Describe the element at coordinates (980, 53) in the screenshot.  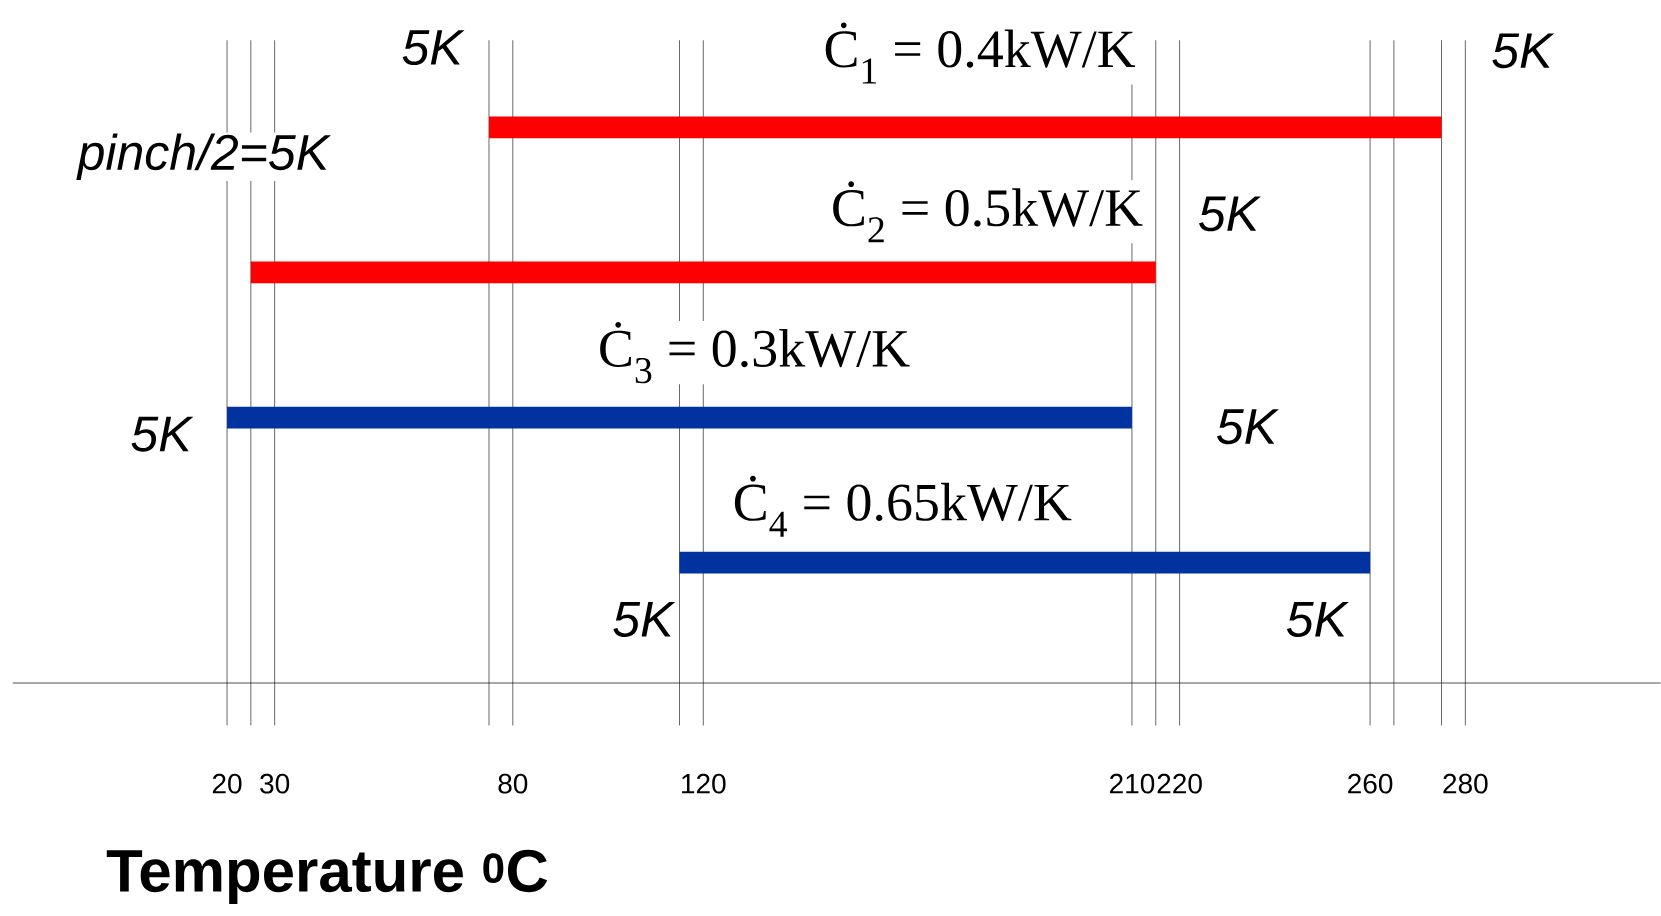
I see `annotation: Ċ$_{1}$ = 0.4kW/K` at that location.